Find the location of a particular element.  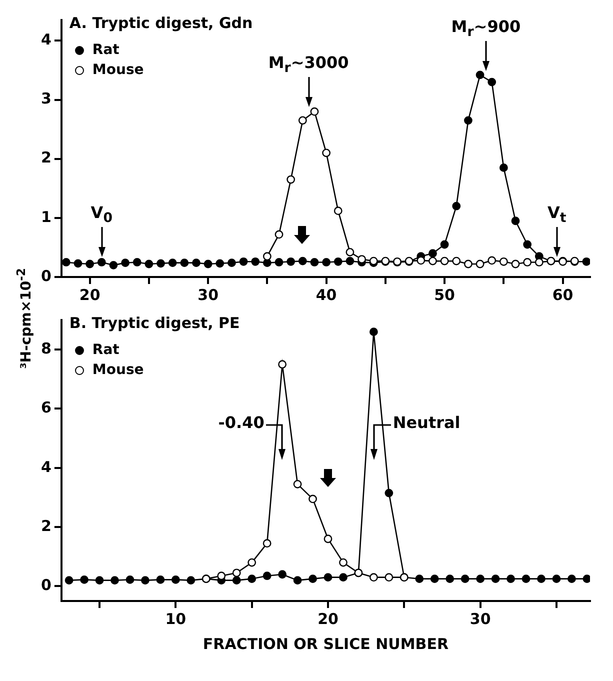

annotation: -0.40 is located at coordinates (241, 422).